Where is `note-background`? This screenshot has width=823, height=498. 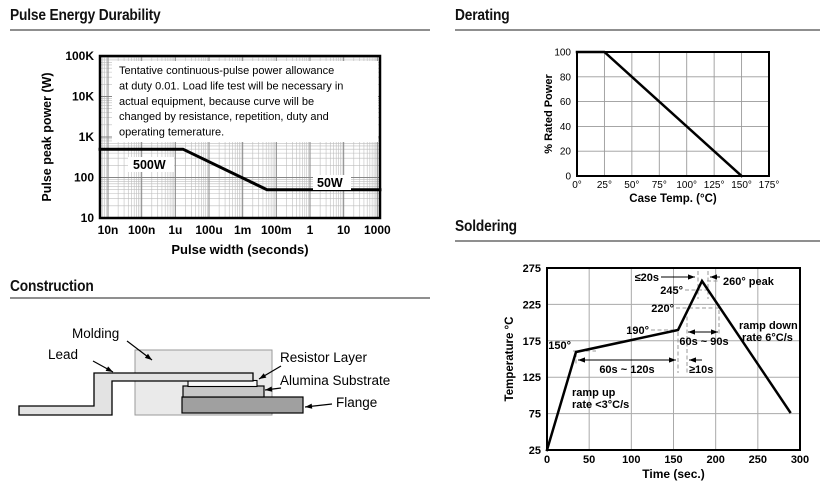
note-background is located at coordinates (245, 101).